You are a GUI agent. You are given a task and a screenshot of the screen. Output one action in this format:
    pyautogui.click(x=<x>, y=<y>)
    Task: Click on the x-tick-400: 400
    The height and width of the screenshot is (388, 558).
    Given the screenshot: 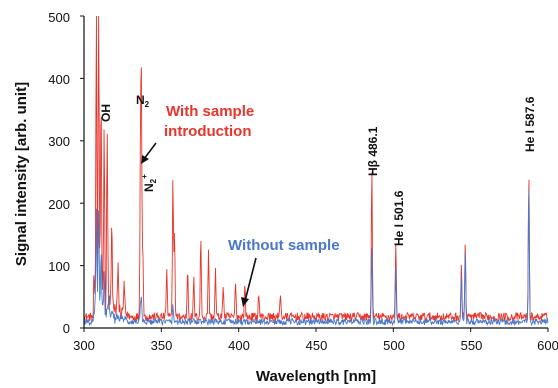 What is the action you would take?
    pyautogui.click(x=239, y=345)
    